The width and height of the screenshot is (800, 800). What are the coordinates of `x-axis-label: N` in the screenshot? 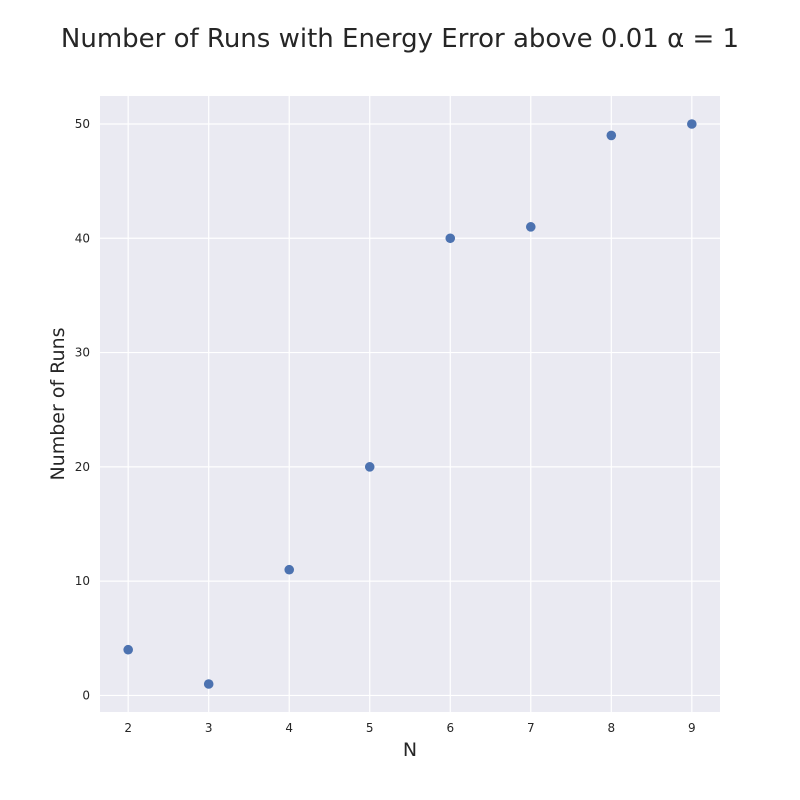 It's located at (410, 750).